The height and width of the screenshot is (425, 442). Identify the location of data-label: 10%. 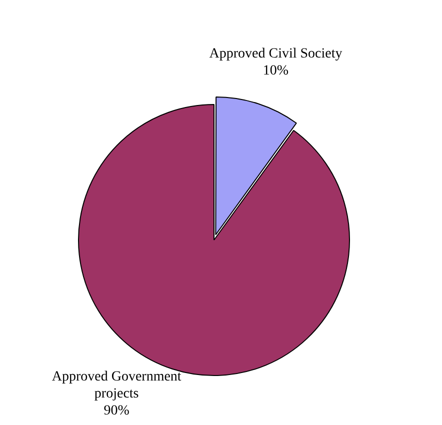
(275, 70).